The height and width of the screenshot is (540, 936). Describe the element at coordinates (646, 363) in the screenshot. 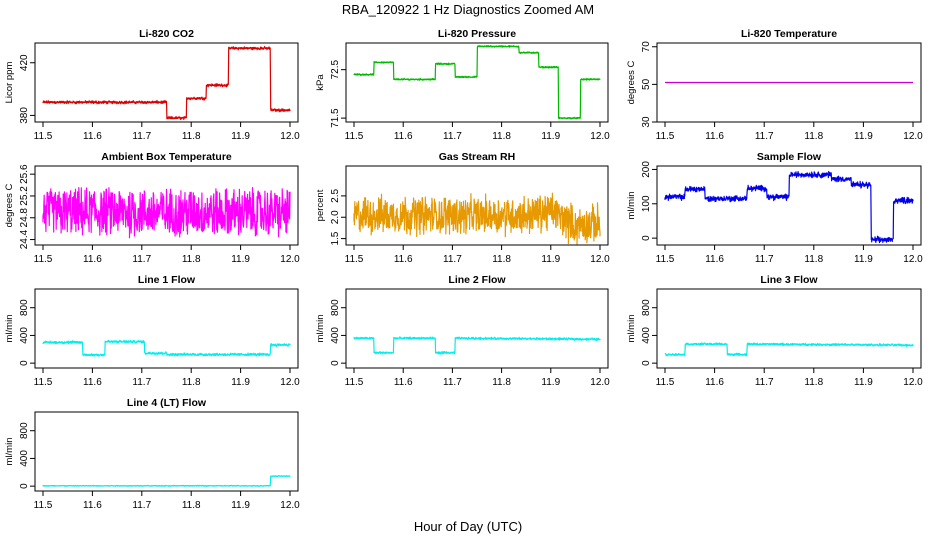

I see `panel-9-ytick-label-0: 0` at that location.